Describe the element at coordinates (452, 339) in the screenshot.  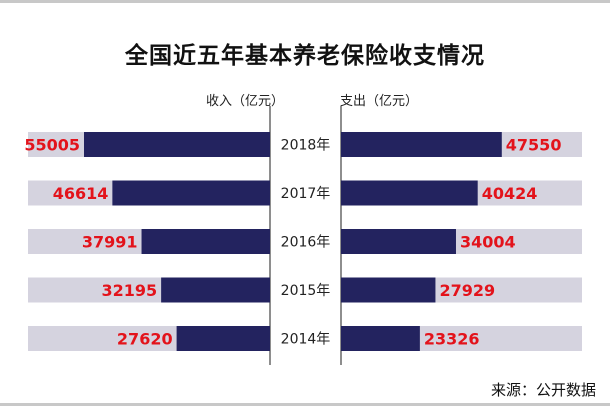
I see `expense-value-label: 23326` at that location.